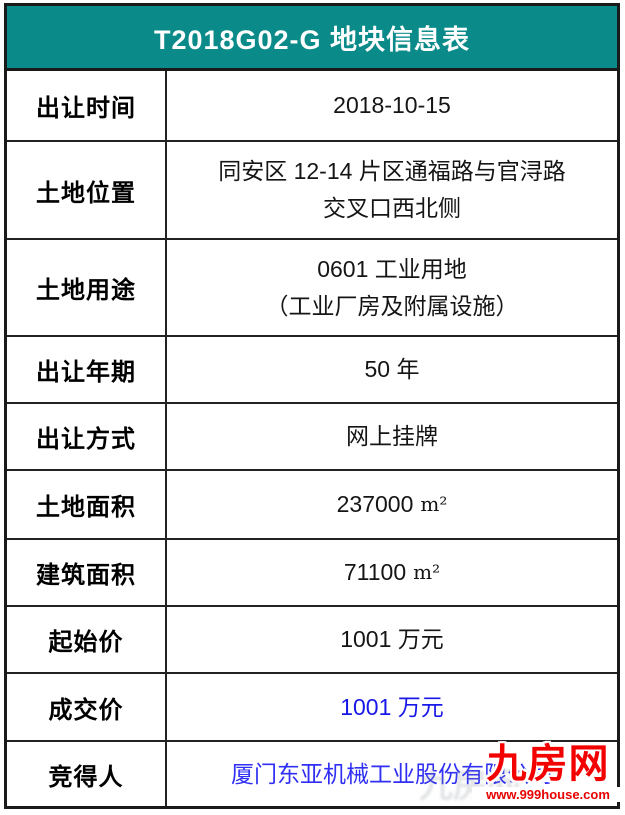 Image resolution: width=625 pixels, height=815 pixels. Describe the element at coordinates (392, 189) in the screenshot. I see `row-value: 同安区 12-14 片区通福路与官浔路 交叉口西北侧` at that location.